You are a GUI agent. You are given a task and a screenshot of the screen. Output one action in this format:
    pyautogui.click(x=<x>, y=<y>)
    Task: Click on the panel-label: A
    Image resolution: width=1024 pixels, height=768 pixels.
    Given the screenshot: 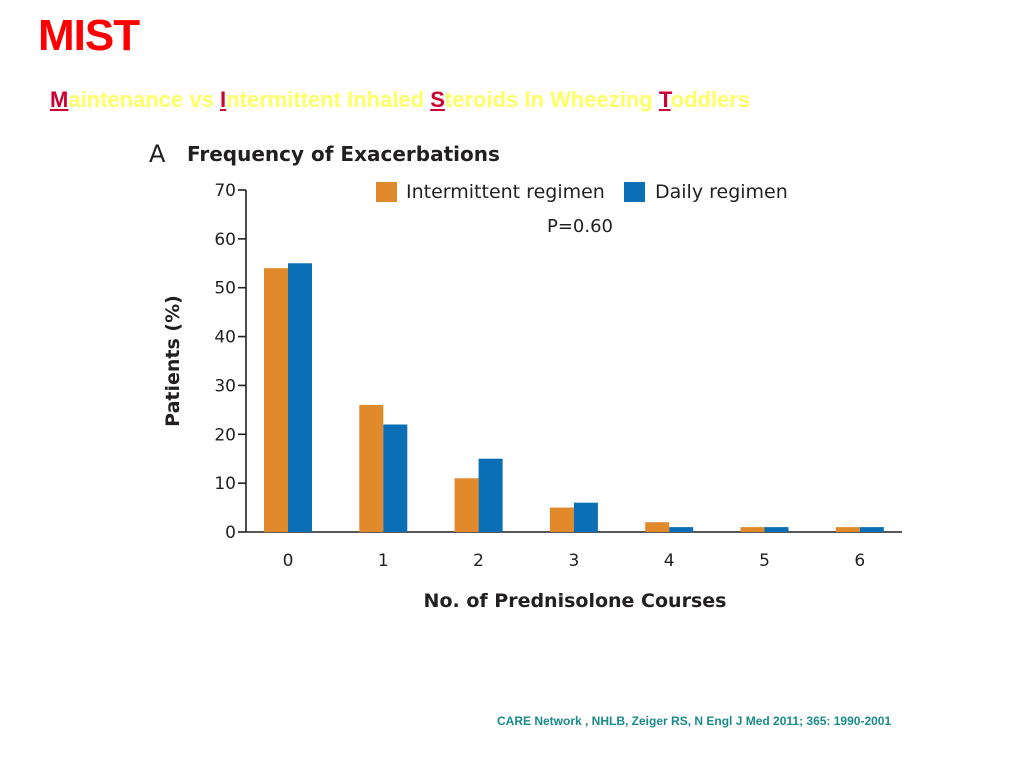 What is the action you would take?
    pyautogui.click(x=157, y=154)
    